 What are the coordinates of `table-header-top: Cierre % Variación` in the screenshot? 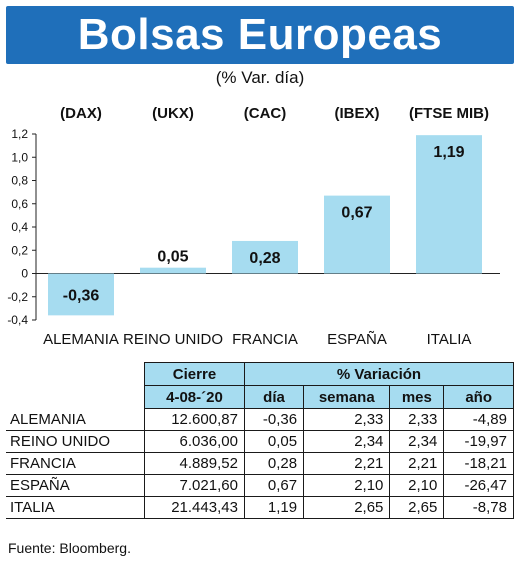 It's located at (260, 374).